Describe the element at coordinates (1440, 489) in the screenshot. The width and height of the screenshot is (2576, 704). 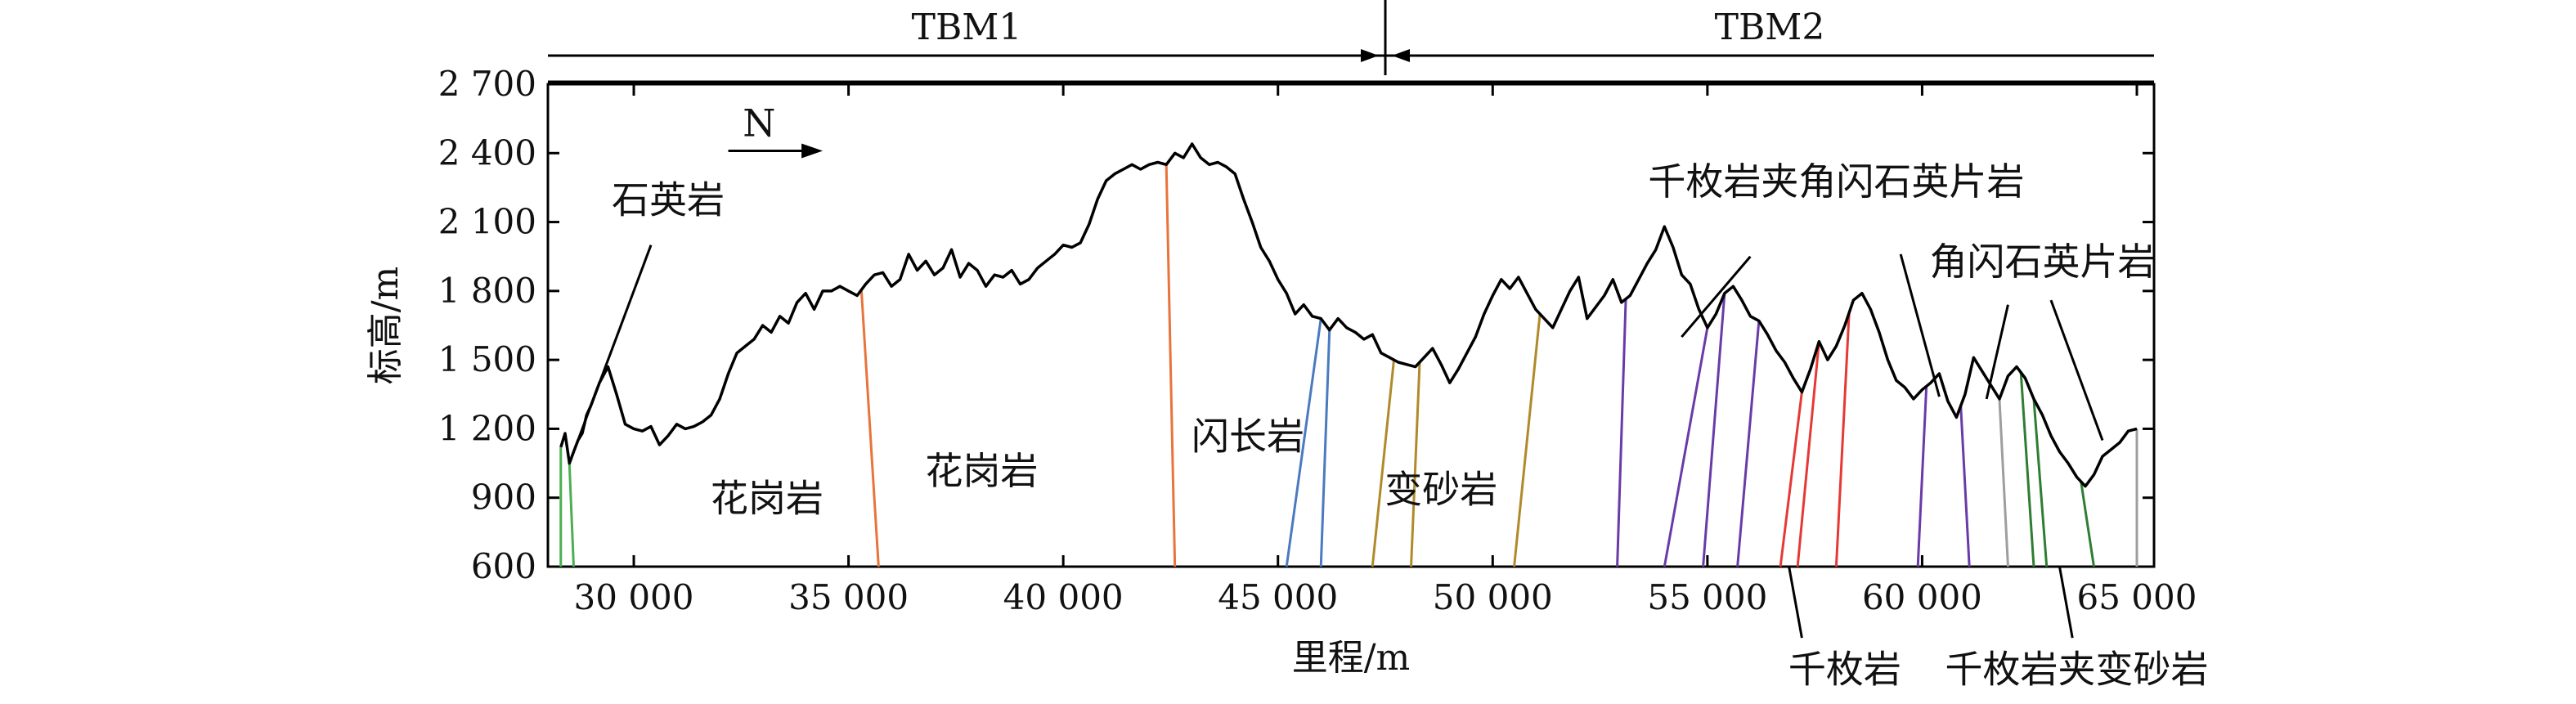
I see `rock-type-label: 变砂岩` at that location.